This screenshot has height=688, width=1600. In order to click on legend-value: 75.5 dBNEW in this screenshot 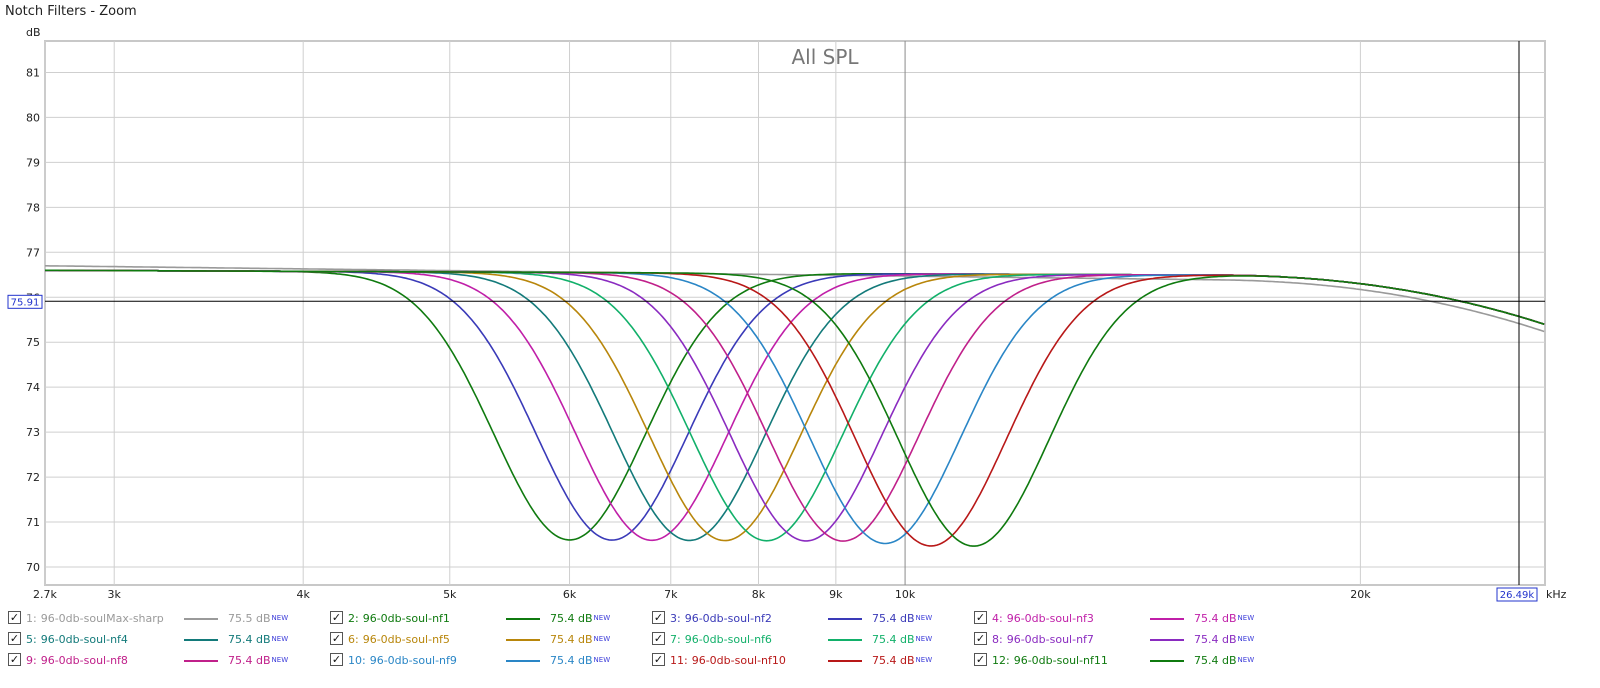, I will do `click(258, 618)`.